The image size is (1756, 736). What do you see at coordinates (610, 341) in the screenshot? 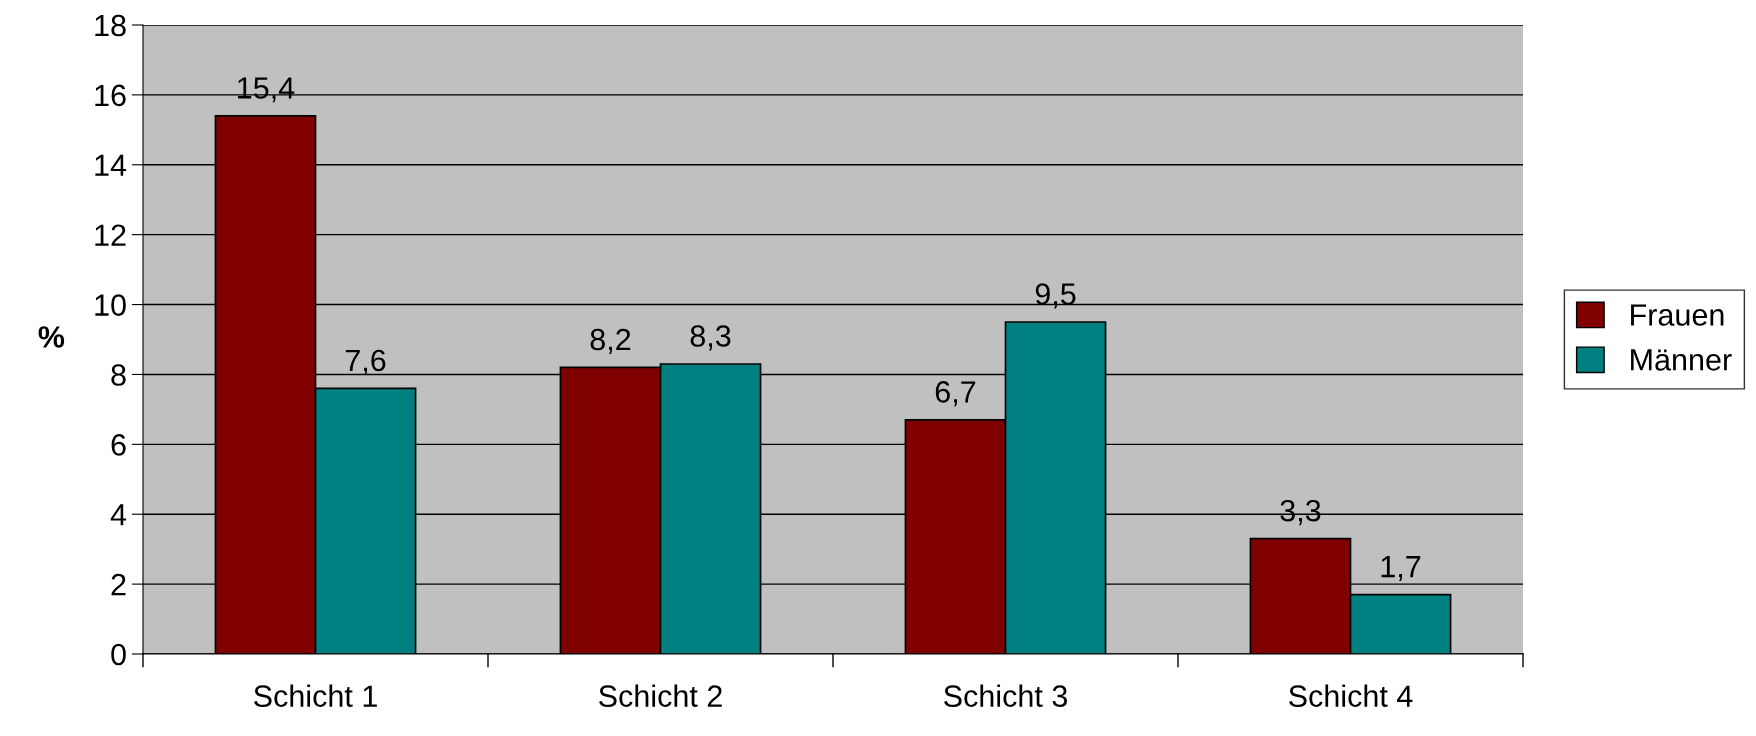
I see `data-label: 8,2` at bounding box center [610, 341].